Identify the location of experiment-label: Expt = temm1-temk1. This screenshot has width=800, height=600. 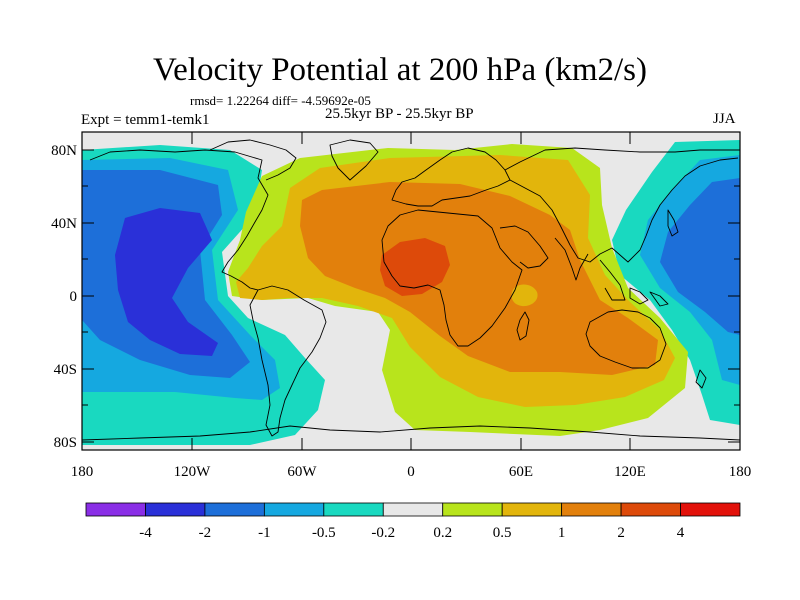
(145, 120).